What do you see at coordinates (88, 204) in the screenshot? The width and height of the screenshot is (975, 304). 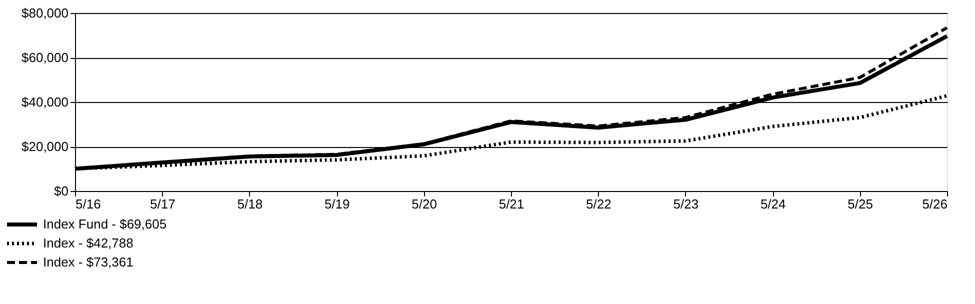 I see `x-tick-label: 5/16` at bounding box center [88, 204].